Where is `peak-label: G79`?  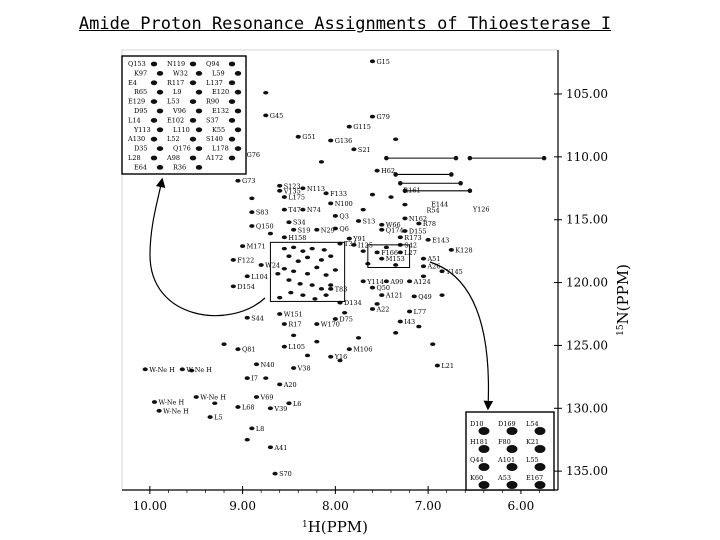 peak-label: G79 is located at coordinates (382, 117).